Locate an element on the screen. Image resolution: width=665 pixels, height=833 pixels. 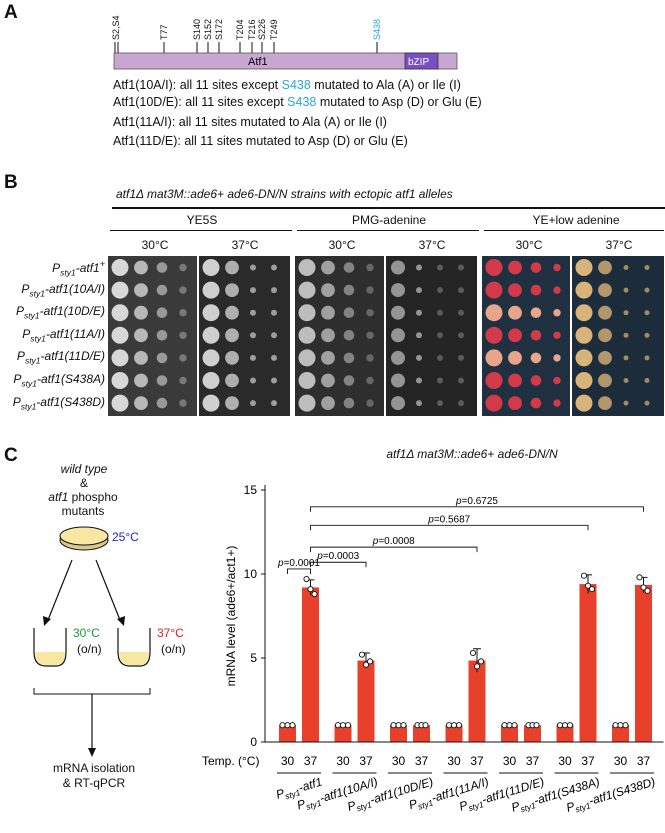
flask-right is located at coordinates (134, 647).